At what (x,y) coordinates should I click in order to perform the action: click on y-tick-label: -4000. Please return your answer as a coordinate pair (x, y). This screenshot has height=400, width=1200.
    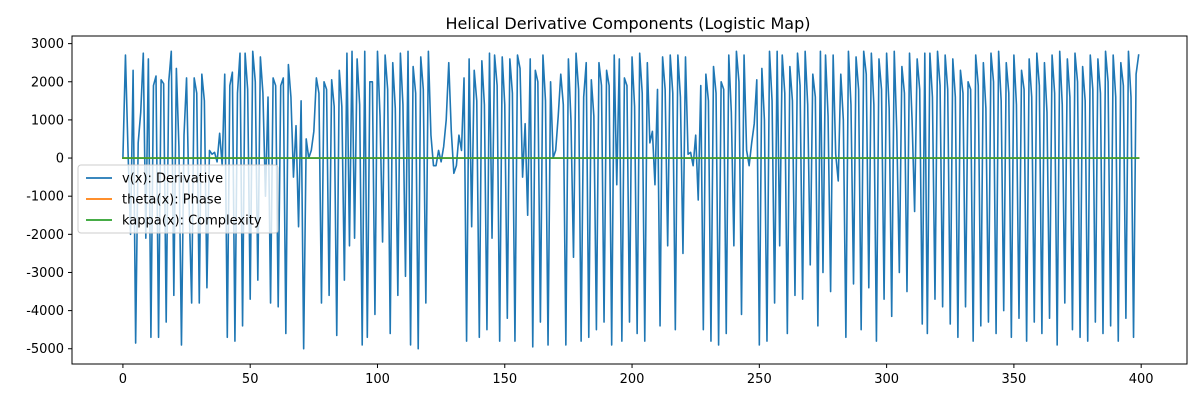
    Looking at the image, I should click on (45, 311).